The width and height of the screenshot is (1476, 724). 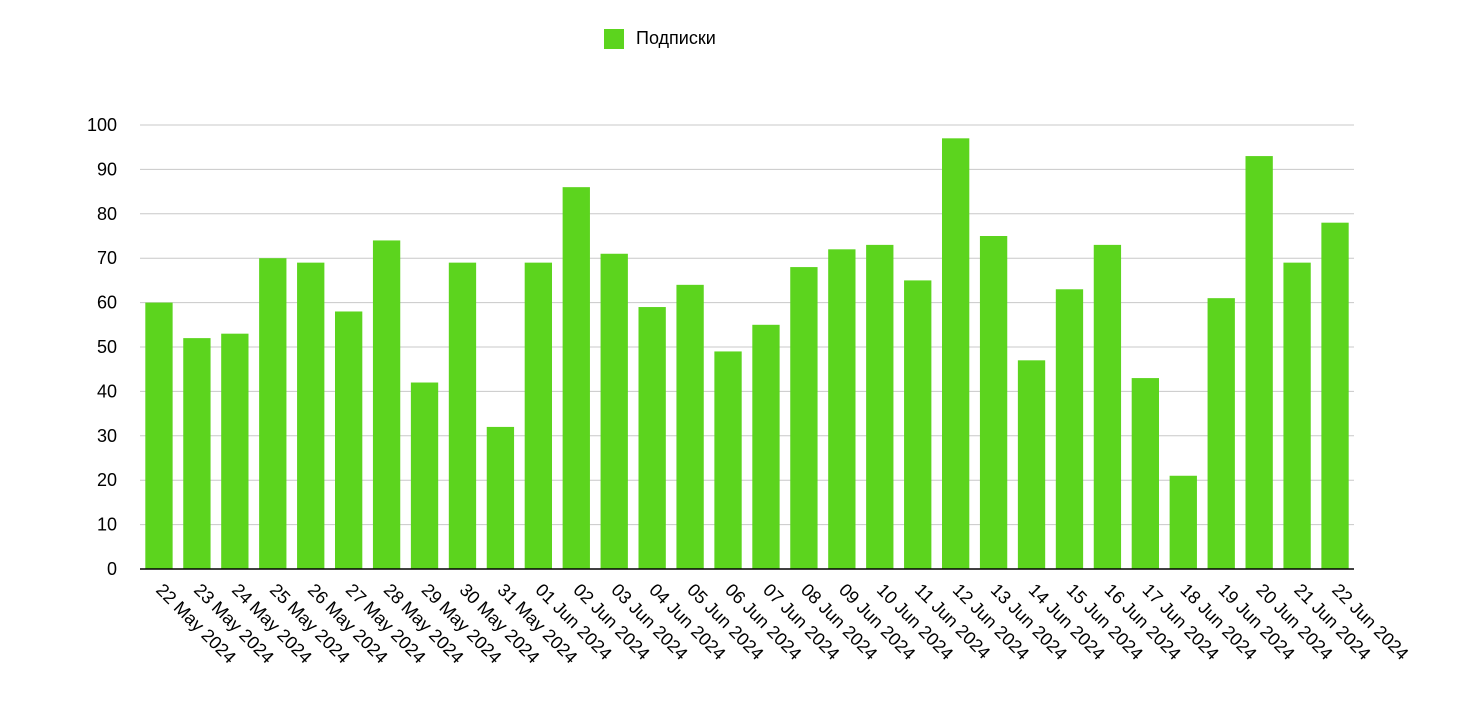 What do you see at coordinates (107, 480) in the screenshot?
I see `y-tick-label: 20` at bounding box center [107, 480].